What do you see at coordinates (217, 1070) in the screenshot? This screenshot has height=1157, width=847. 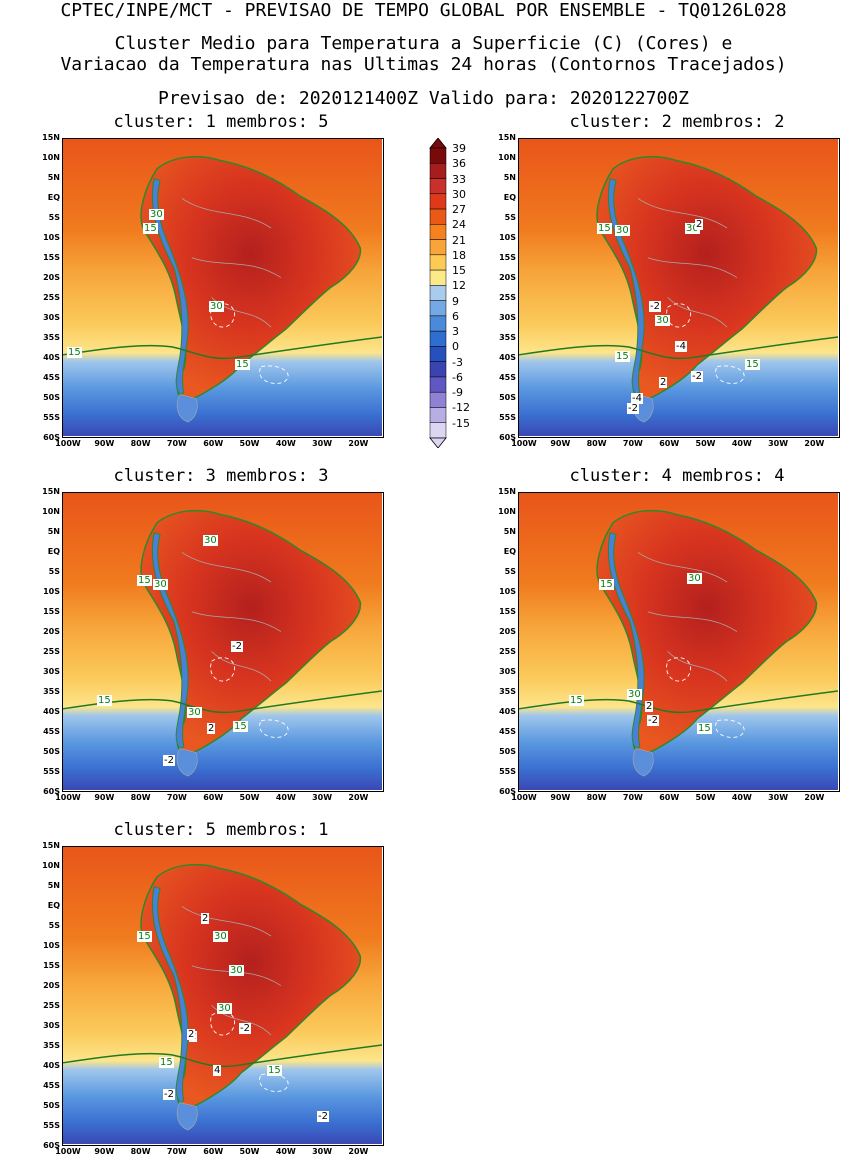 I see `contour-label: 4` at bounding box center [217, 1070].